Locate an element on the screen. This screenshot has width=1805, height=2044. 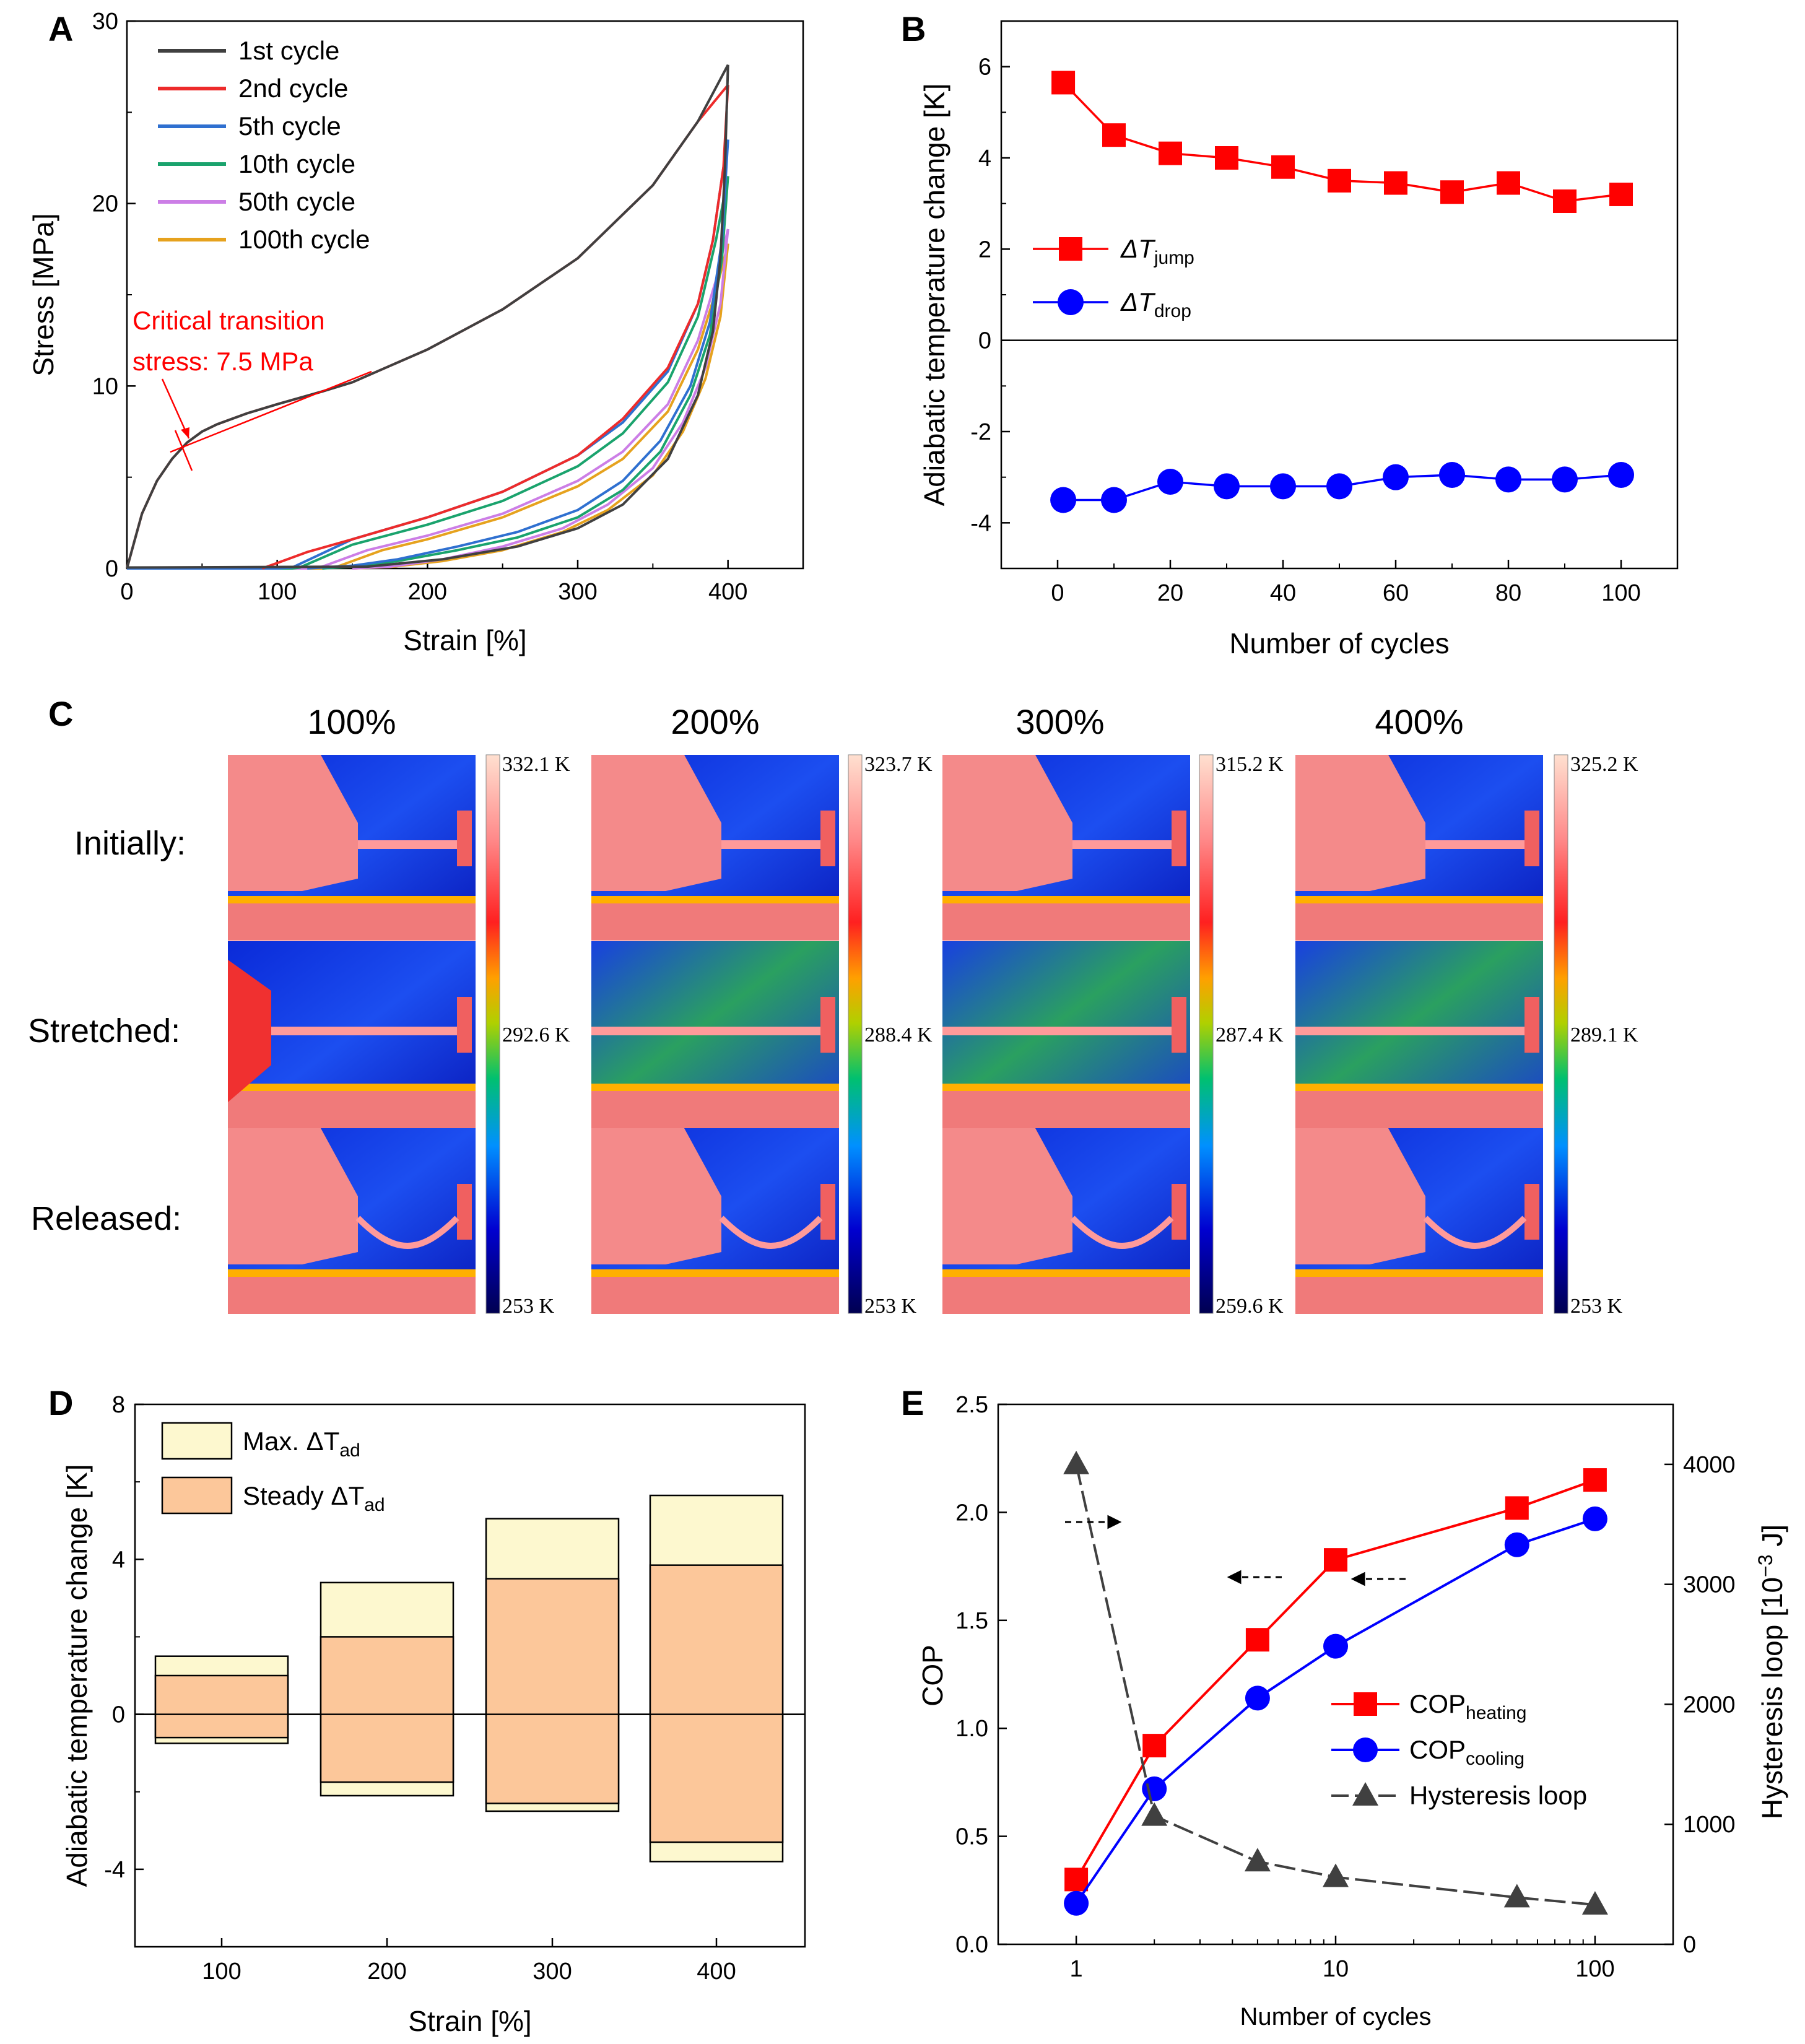
annotation-arrow is located at coordinates (175, 409).